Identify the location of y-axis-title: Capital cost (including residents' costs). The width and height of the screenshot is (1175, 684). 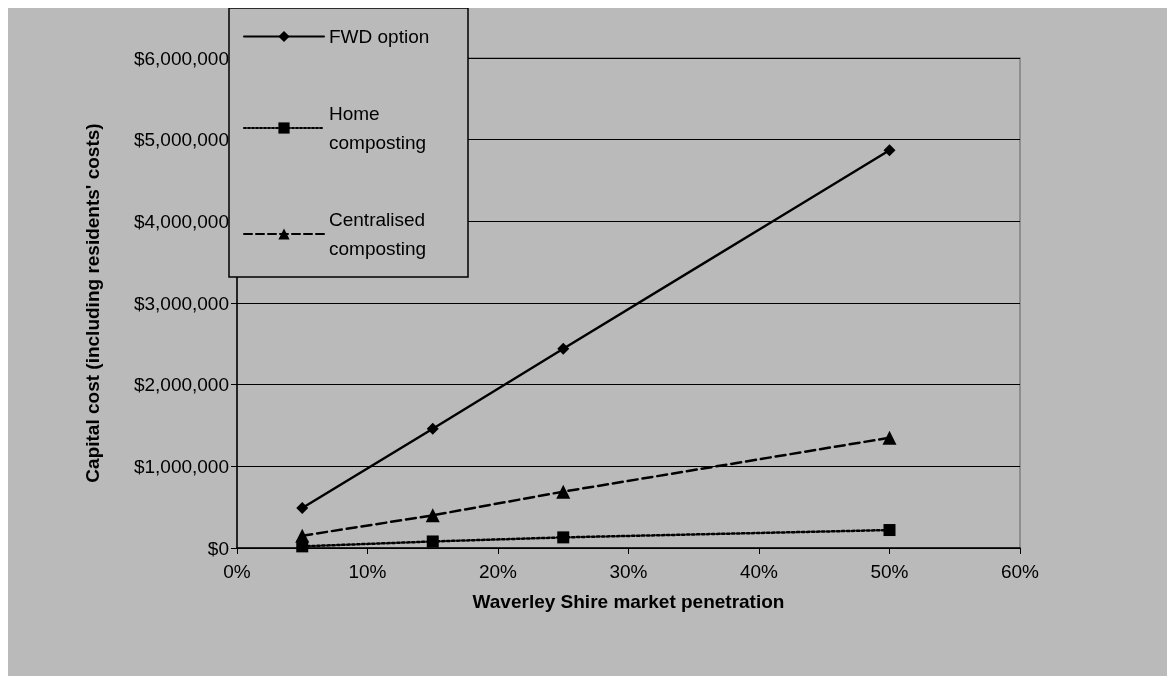
(92, 303).